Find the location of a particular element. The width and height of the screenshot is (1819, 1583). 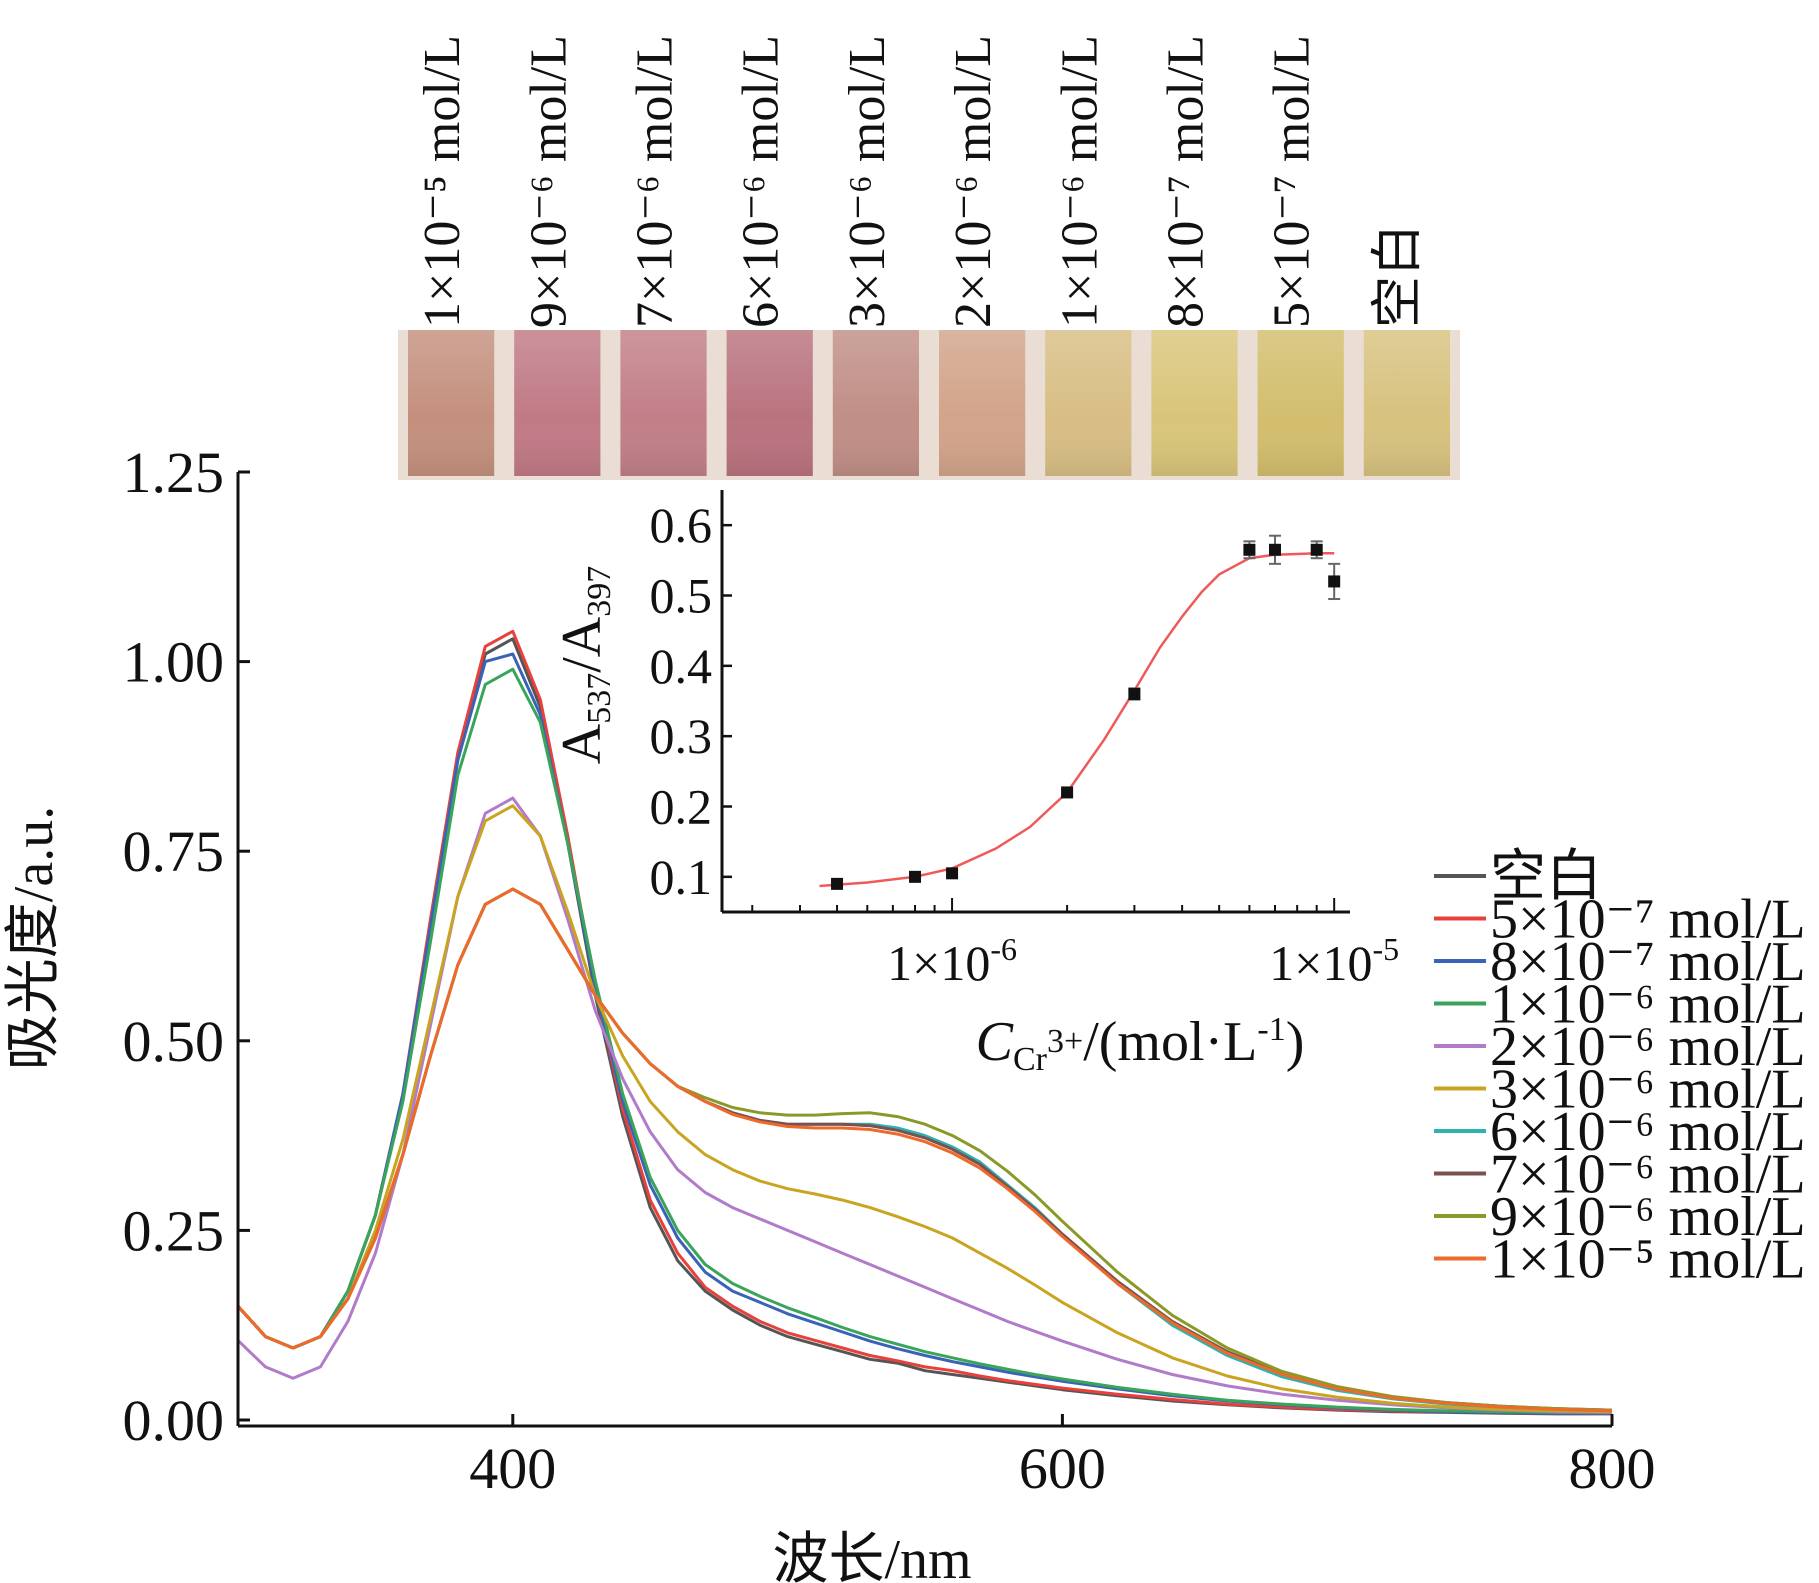

y-tick-label: 0.75 is located at coordinates (174, 851).